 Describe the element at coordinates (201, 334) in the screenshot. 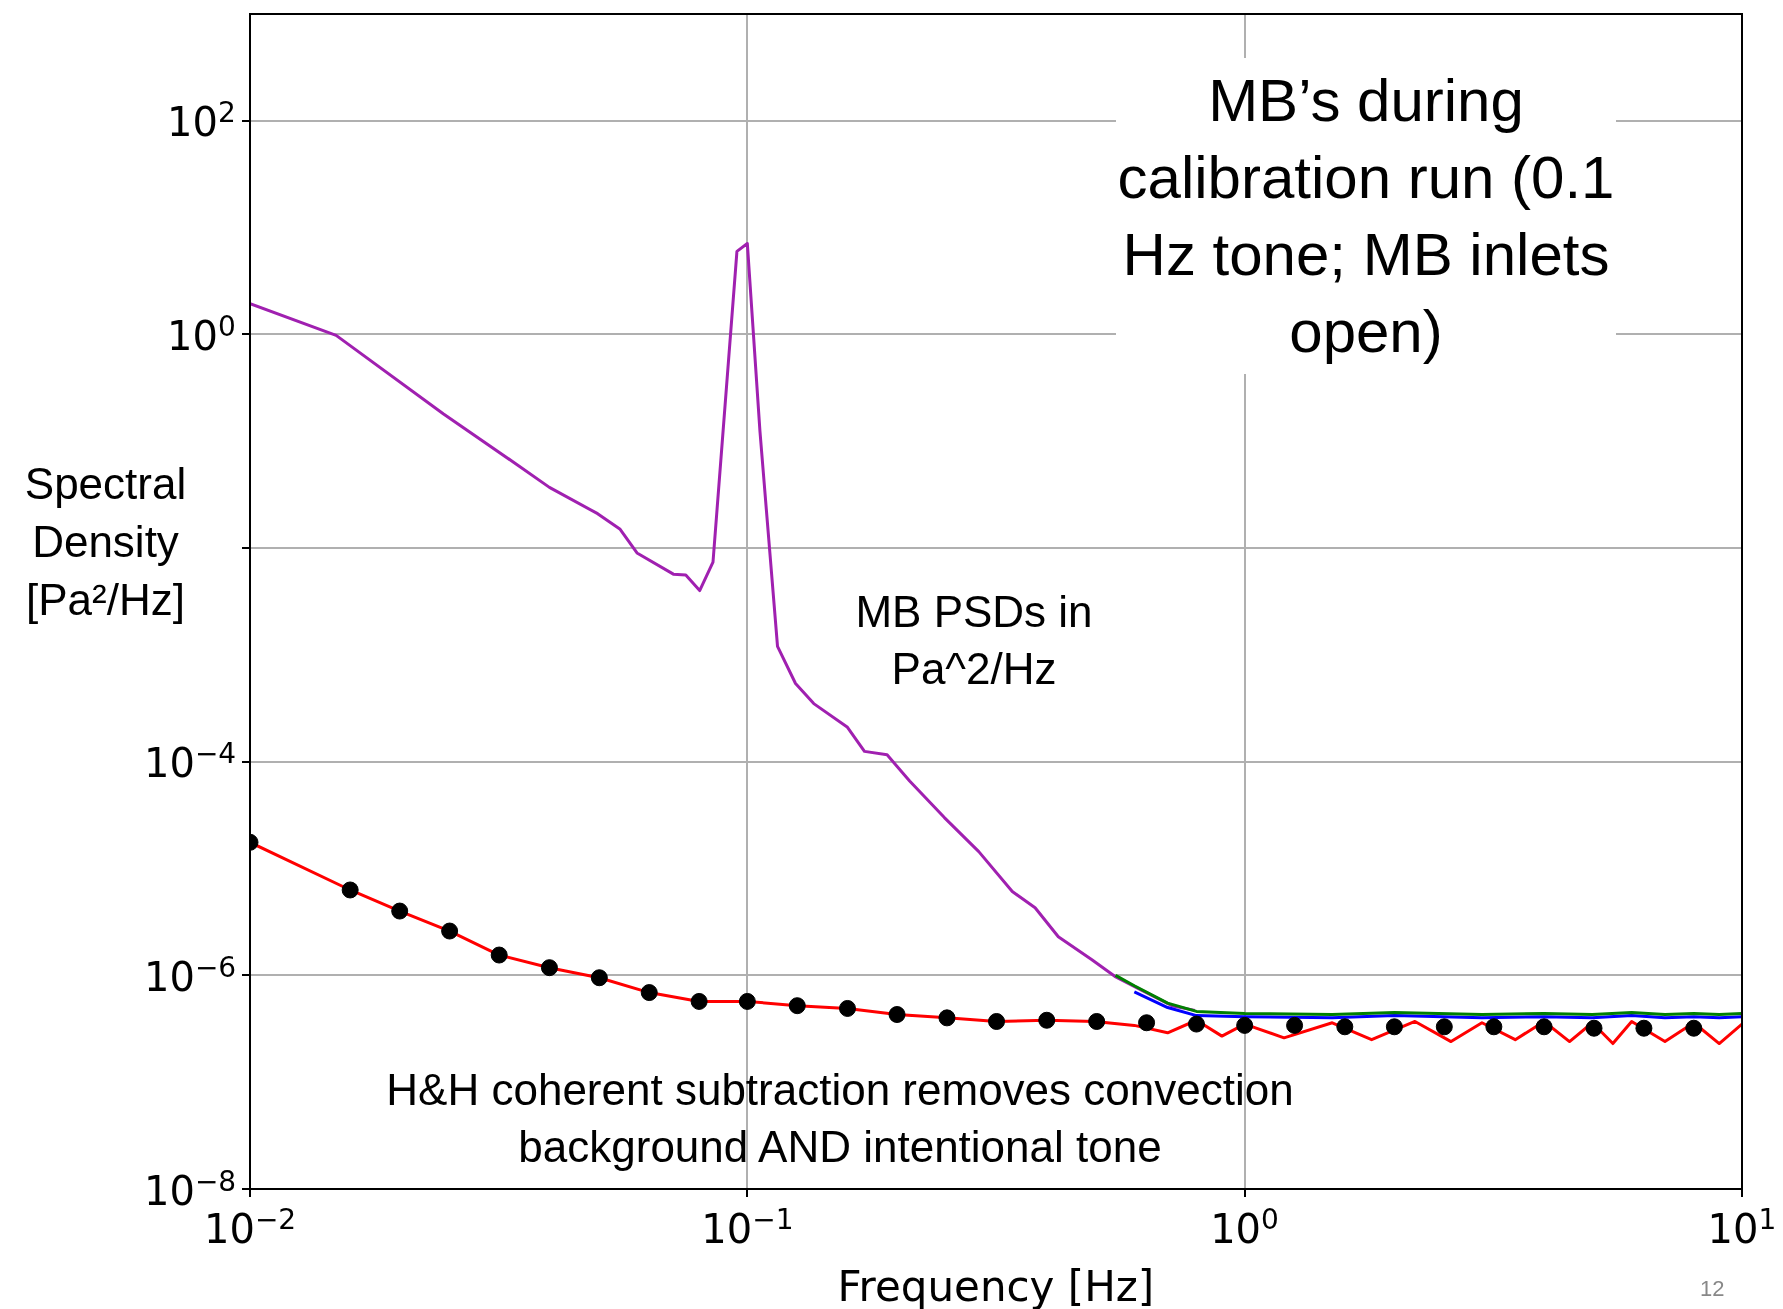

I see `y-tick-label: 10$^{0}$` at that location.